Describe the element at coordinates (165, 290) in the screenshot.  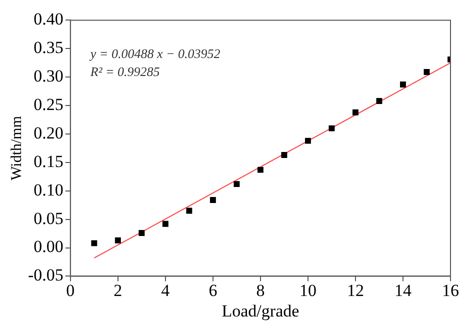
I see `x-tick-label: 4` at that location.